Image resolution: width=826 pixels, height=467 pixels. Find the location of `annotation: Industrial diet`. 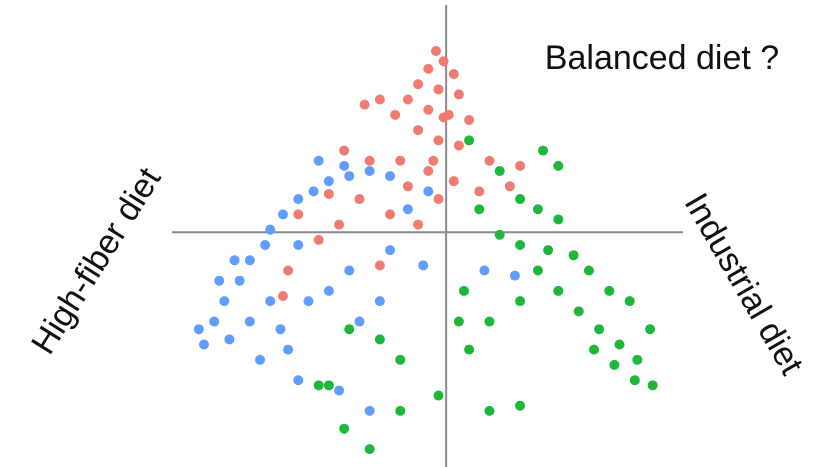

annotation: Industrial diet is located at coordinates (744, 284).